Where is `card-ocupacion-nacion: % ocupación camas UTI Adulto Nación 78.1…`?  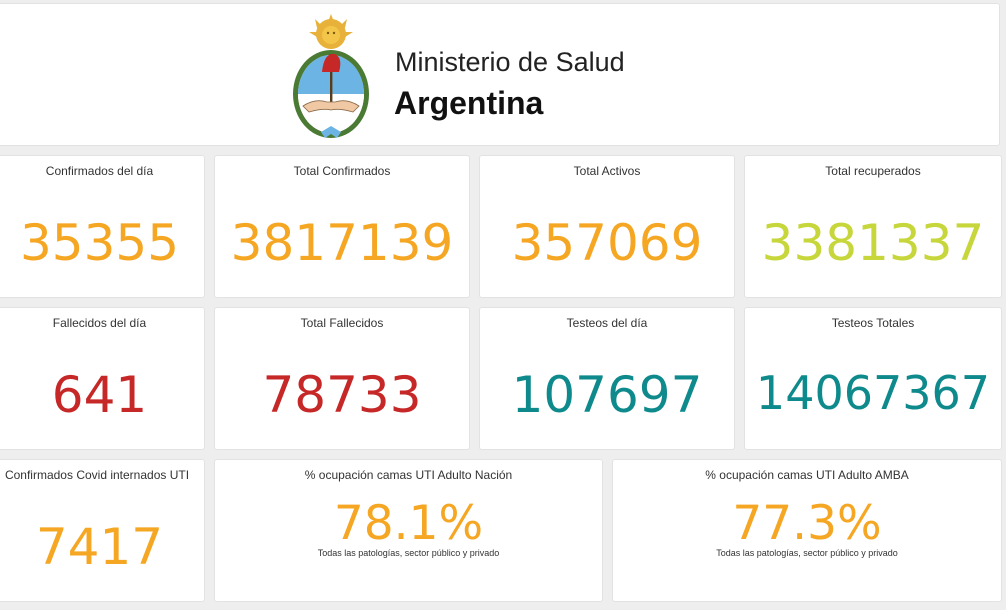
card-ocupacion-nacion: % ocupación camas UTI Adulto Nación 78.1… is located at coordinates (408, 530).